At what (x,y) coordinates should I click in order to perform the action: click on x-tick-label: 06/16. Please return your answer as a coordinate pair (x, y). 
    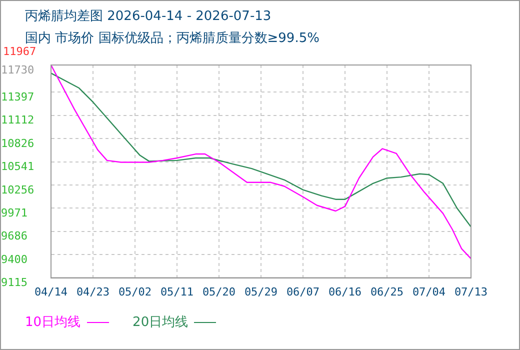
    Looking at the image, I should click on (345, 291).